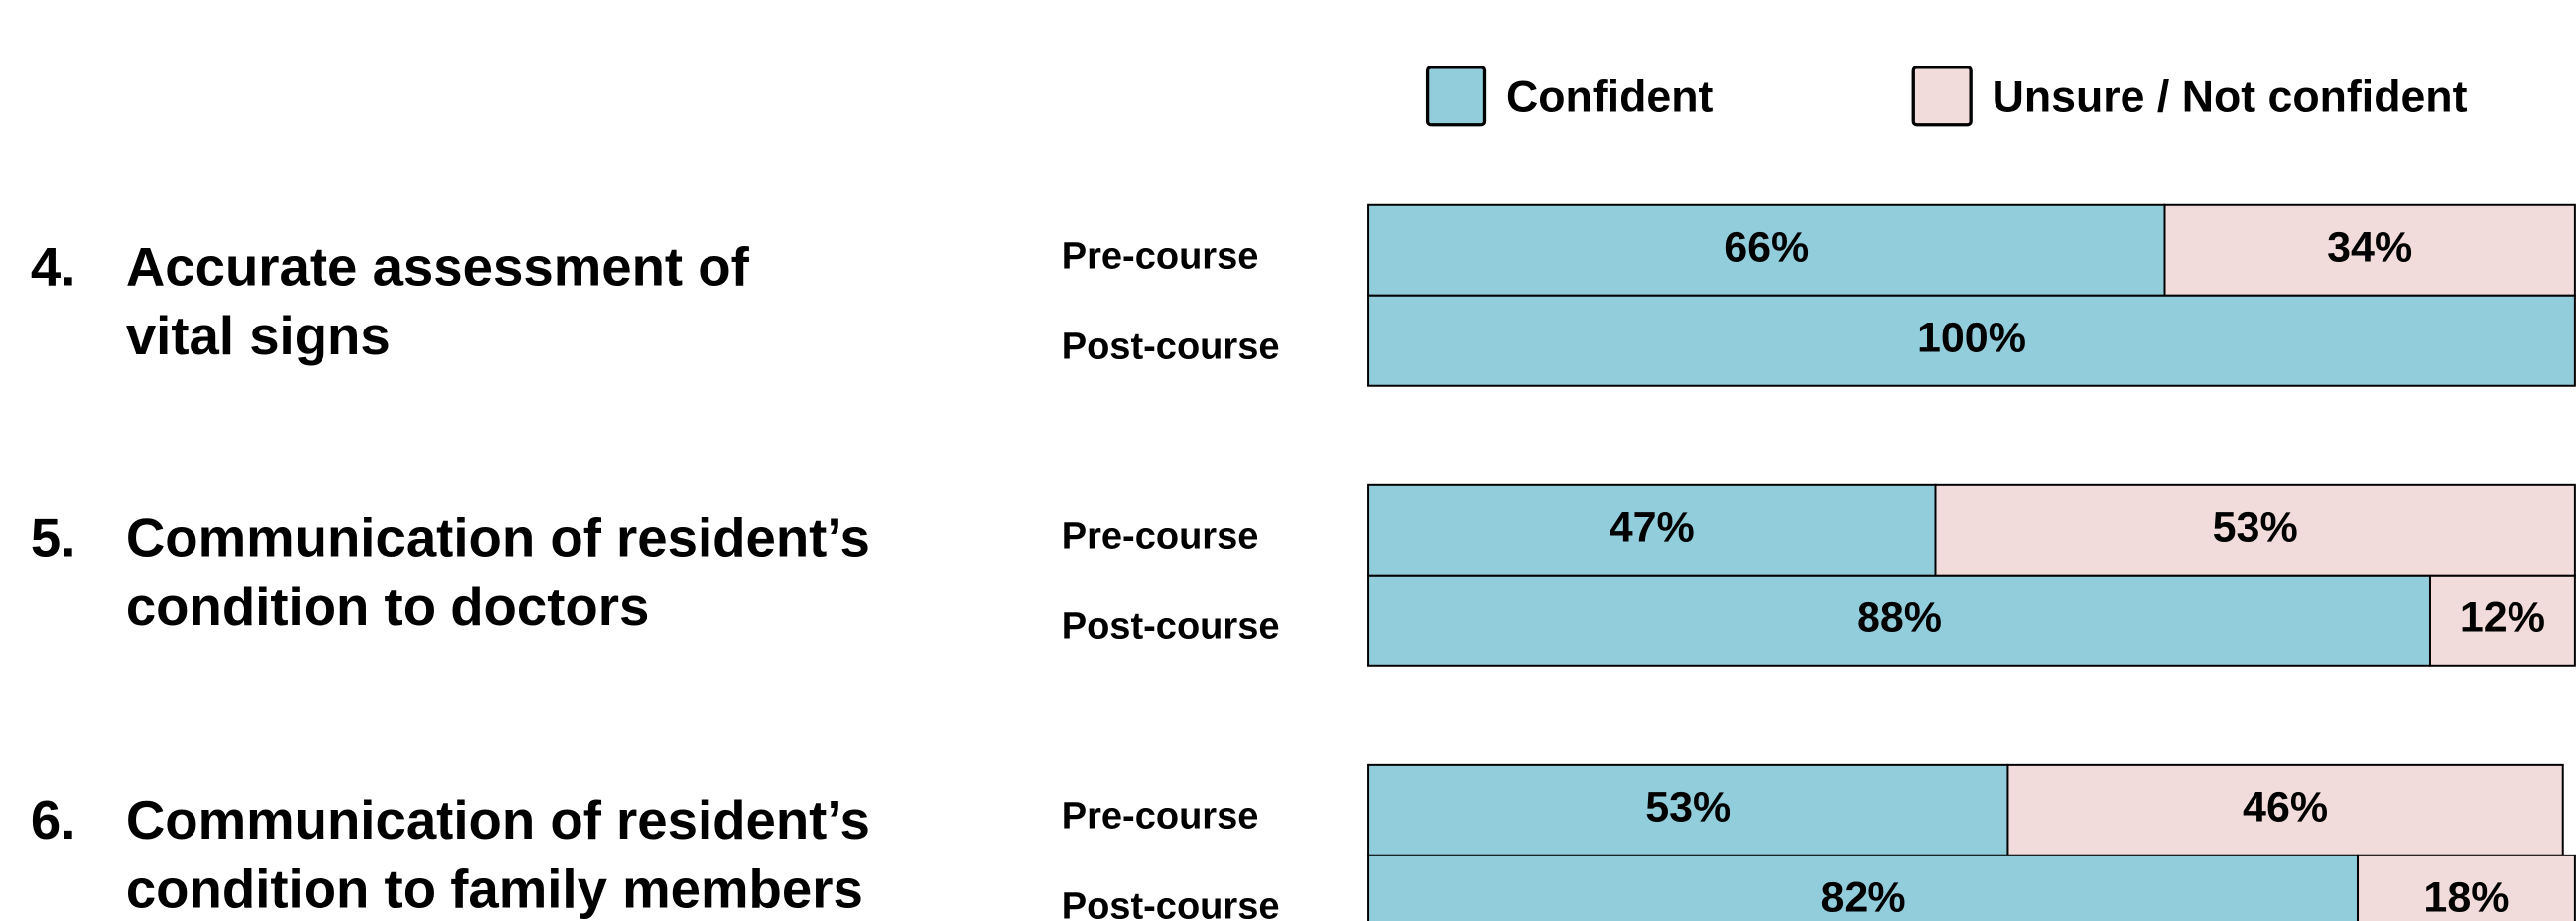 The width and height of the screenshot is (2576, 921). Describe the element at coordinates (388, 607) in the screenshot. I see `question-text: condition to doctors` at that location.